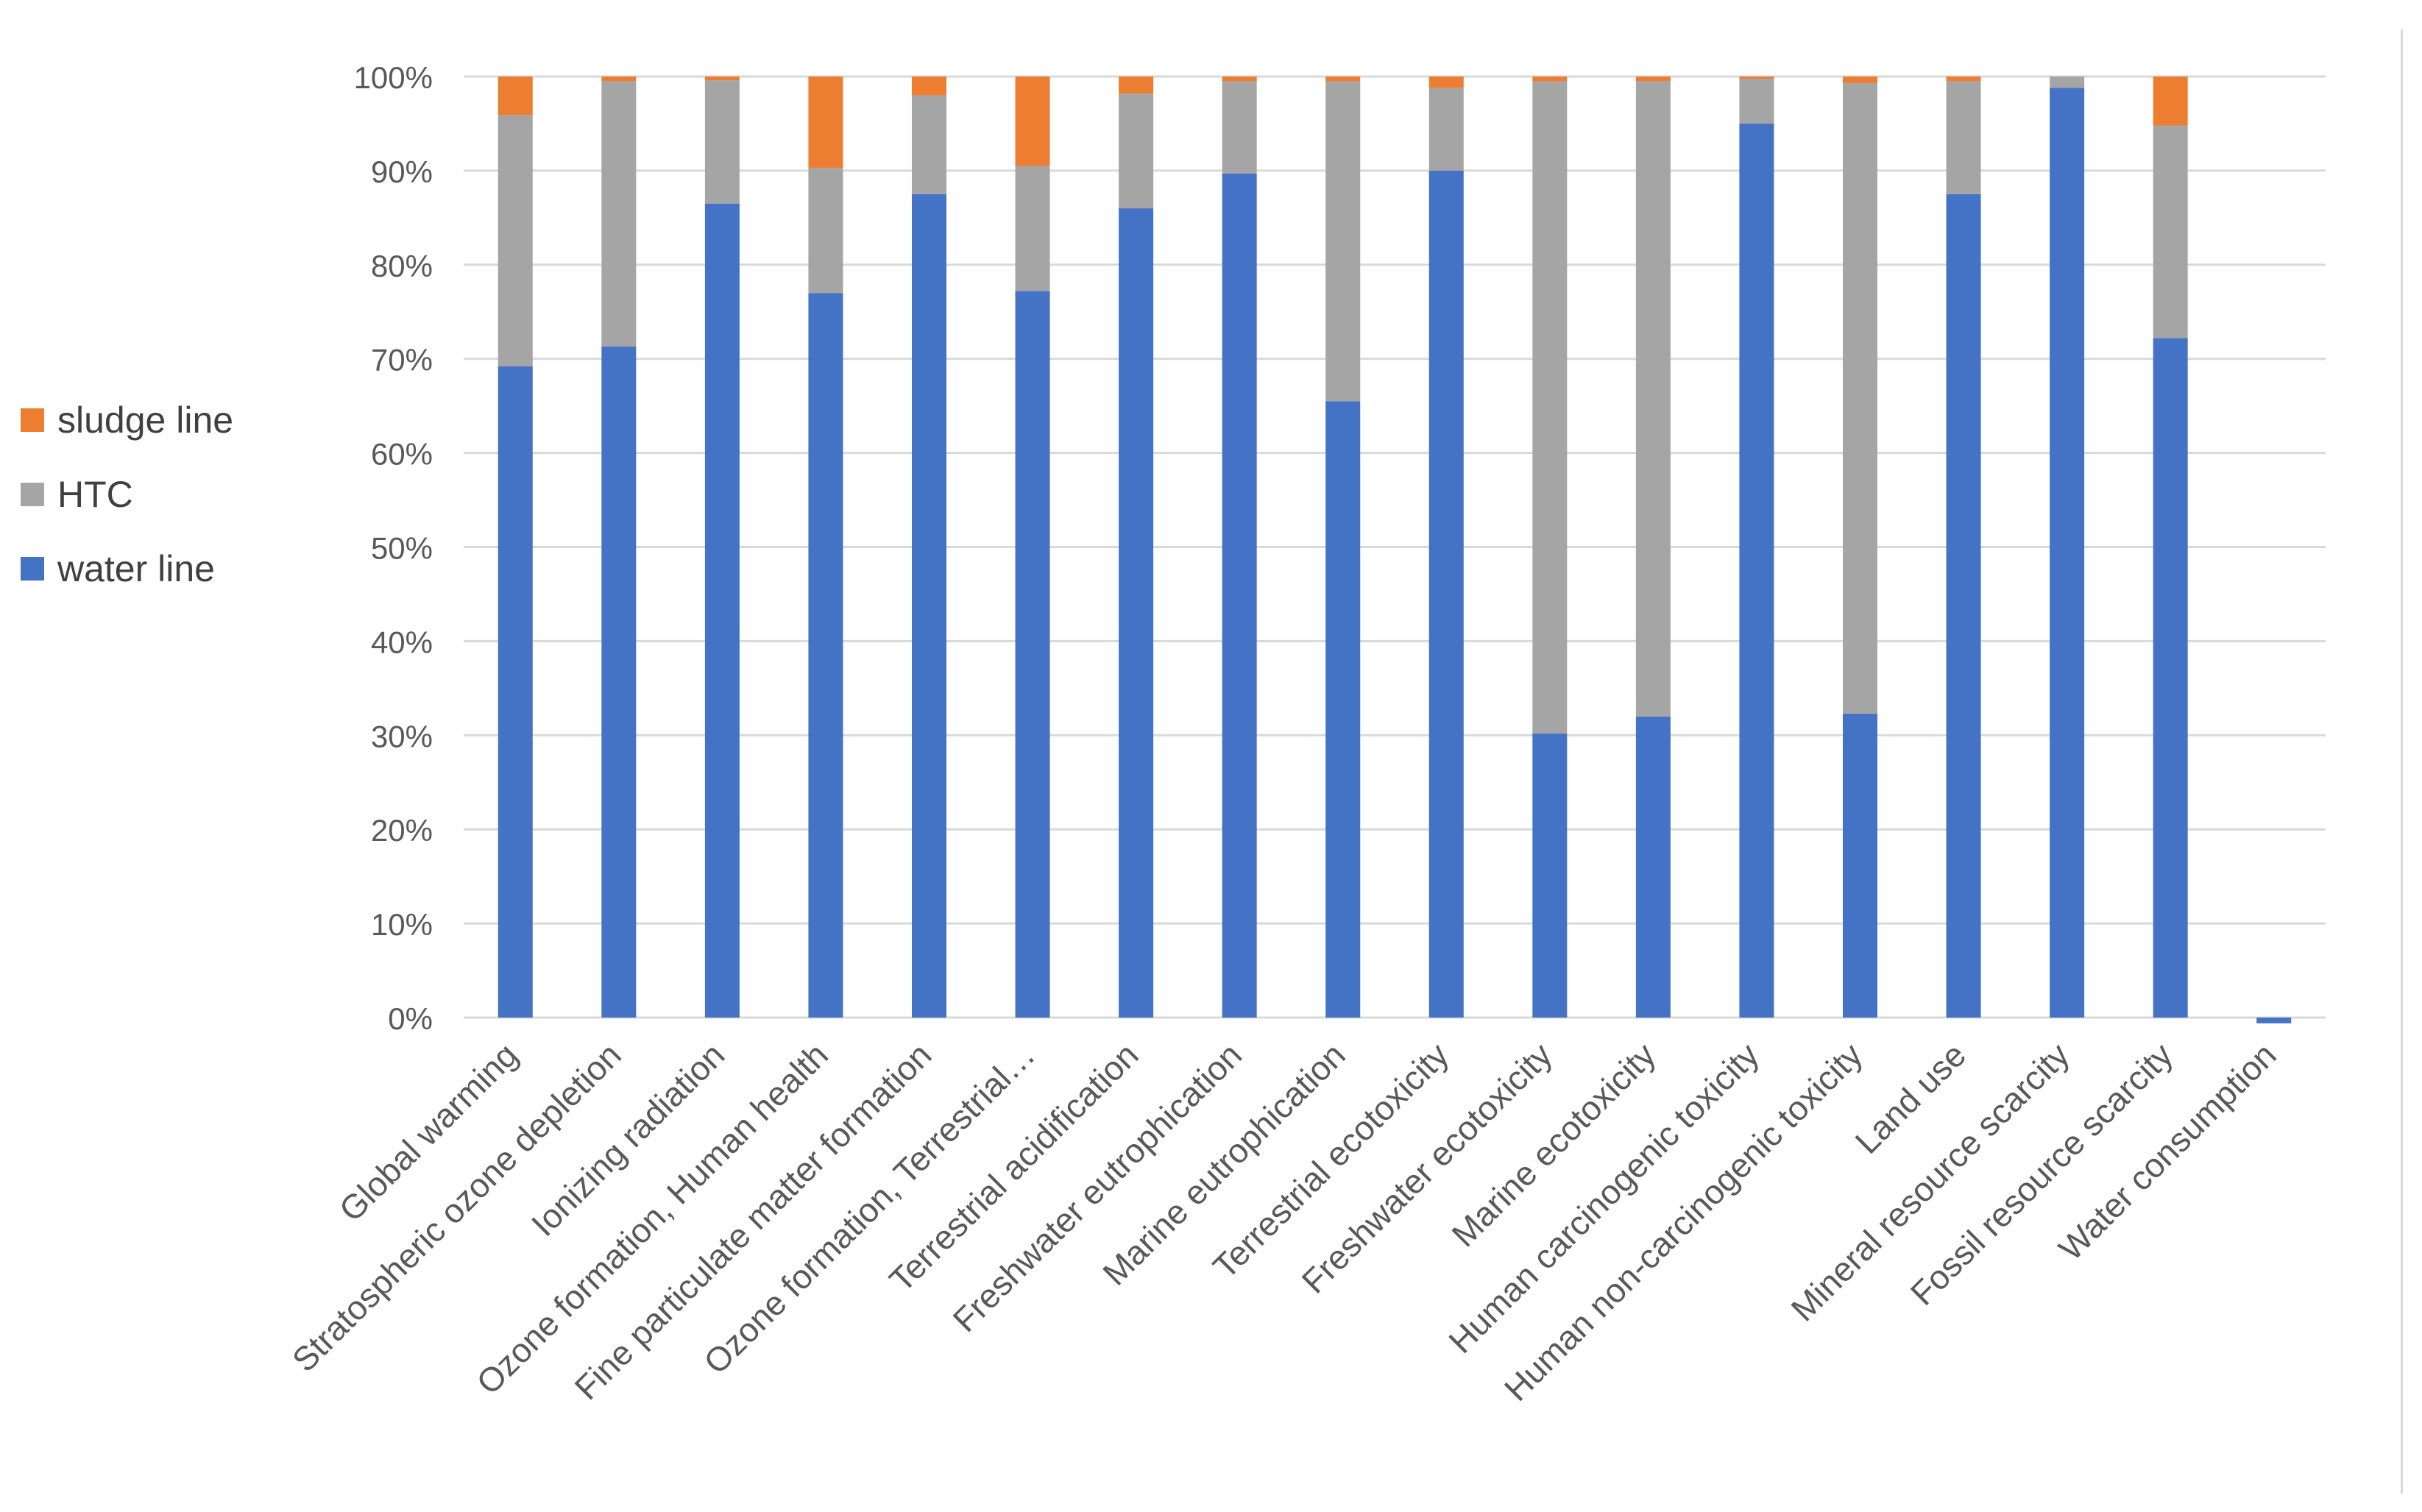 This screenshot has height=1512, width=2422. I want to click on legend-label-sludge-line: sludge line, so click(146, 420).